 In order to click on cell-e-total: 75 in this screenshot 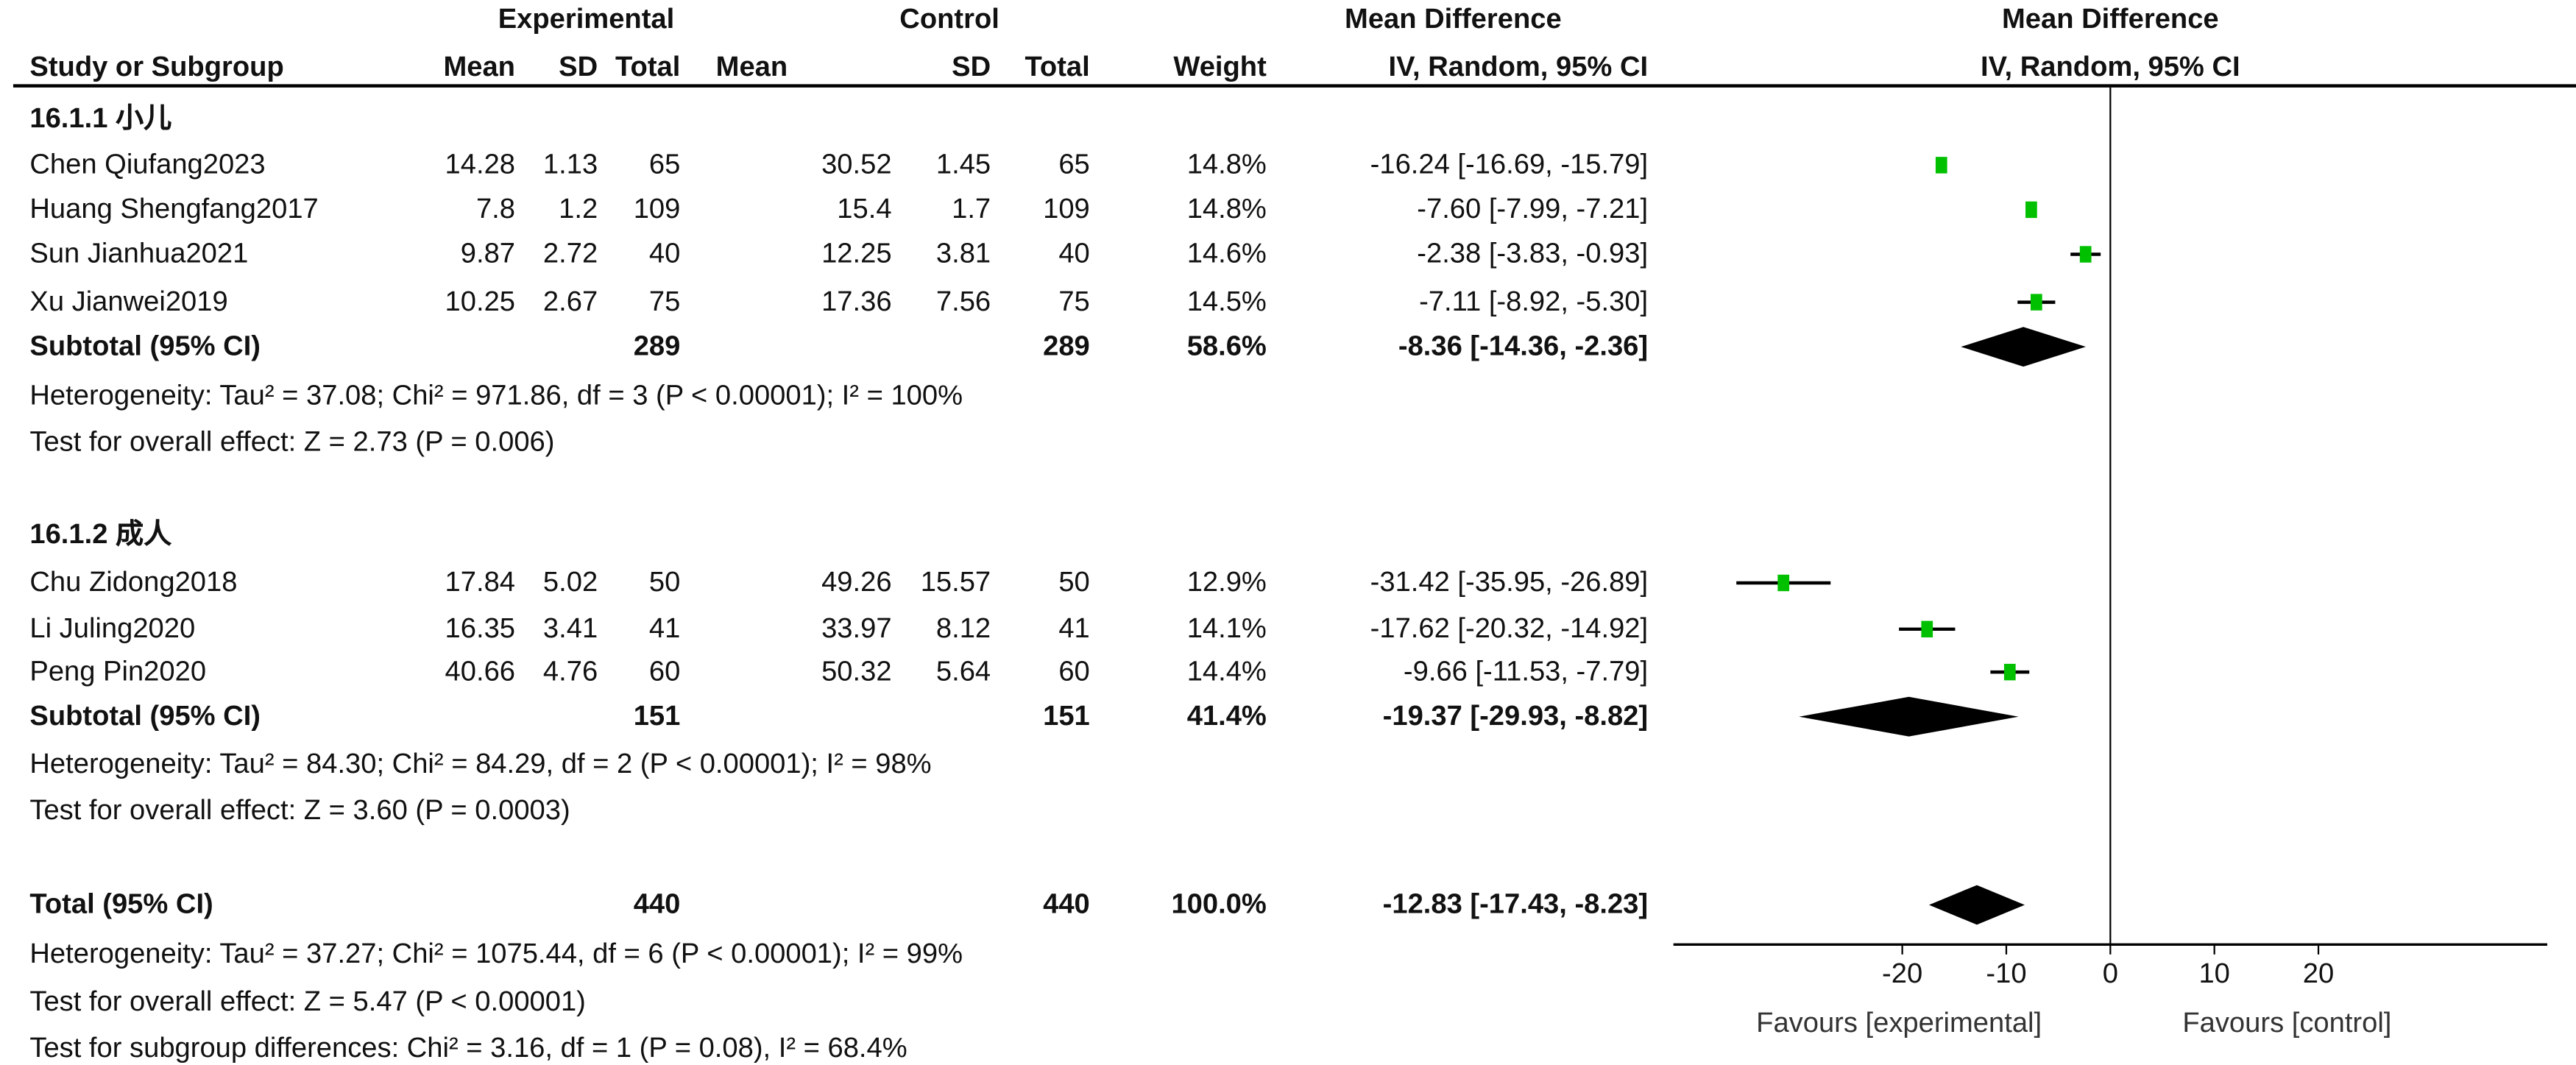, I will do `click(664, 301)`.